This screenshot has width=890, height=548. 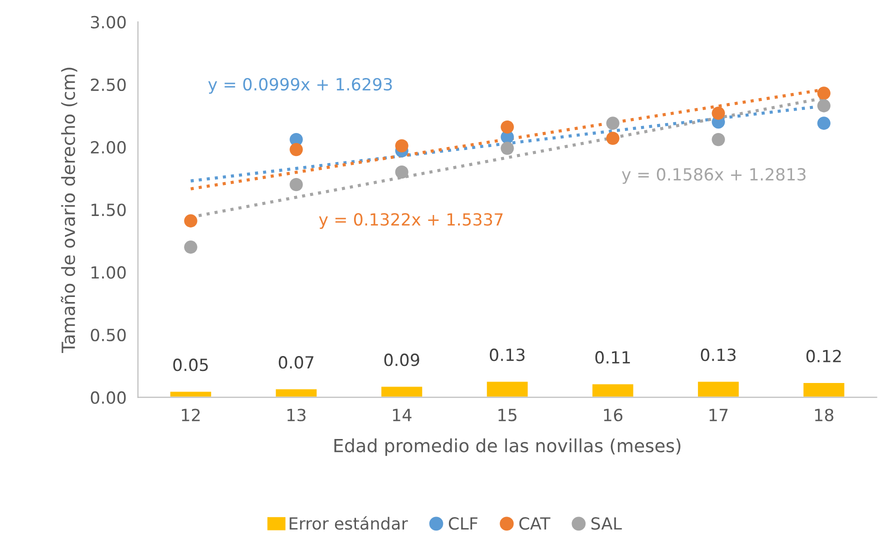 I want to click on text: 3.00, so click(x=108, y=22).